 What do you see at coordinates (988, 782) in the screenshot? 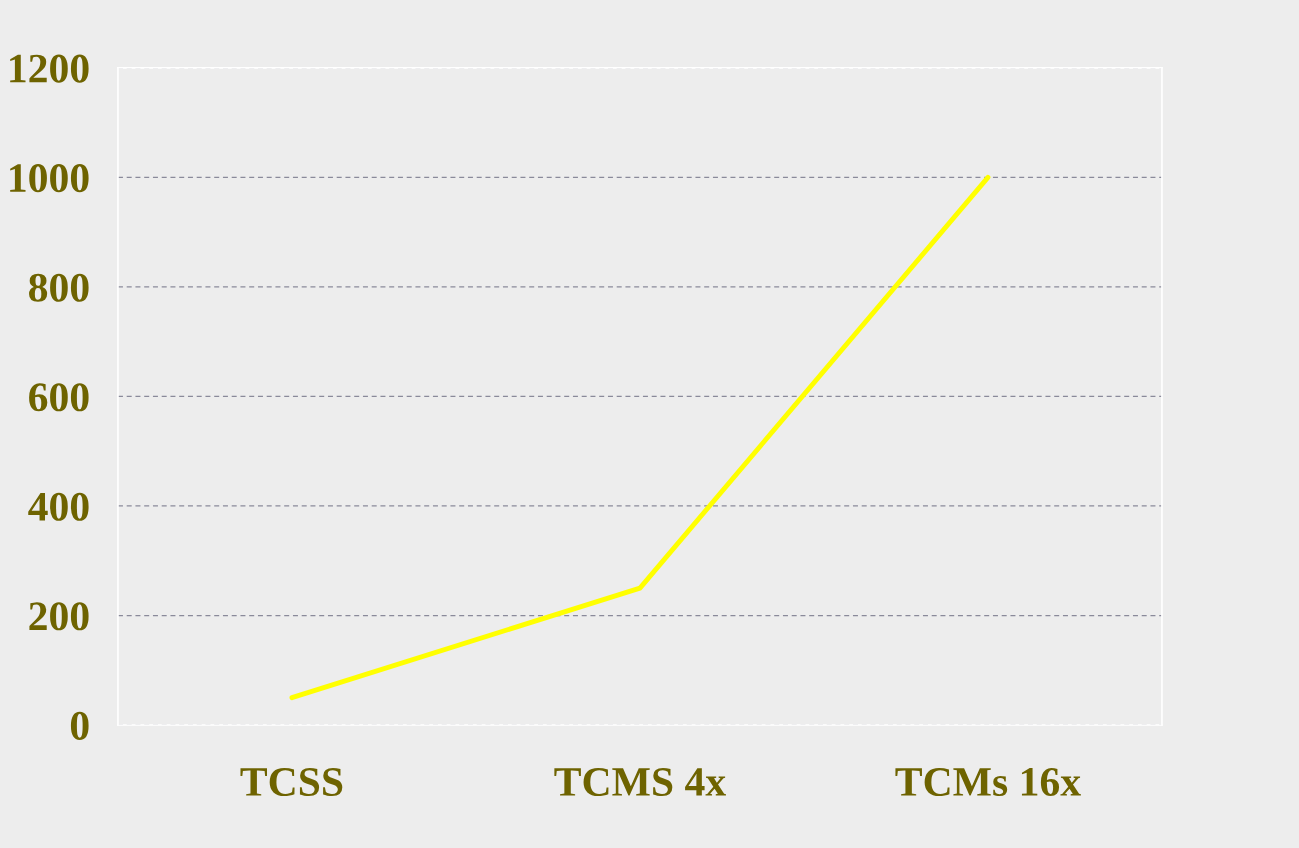
I see `x-tick-label: TCMs 16x` at bounding box center [988, 782].